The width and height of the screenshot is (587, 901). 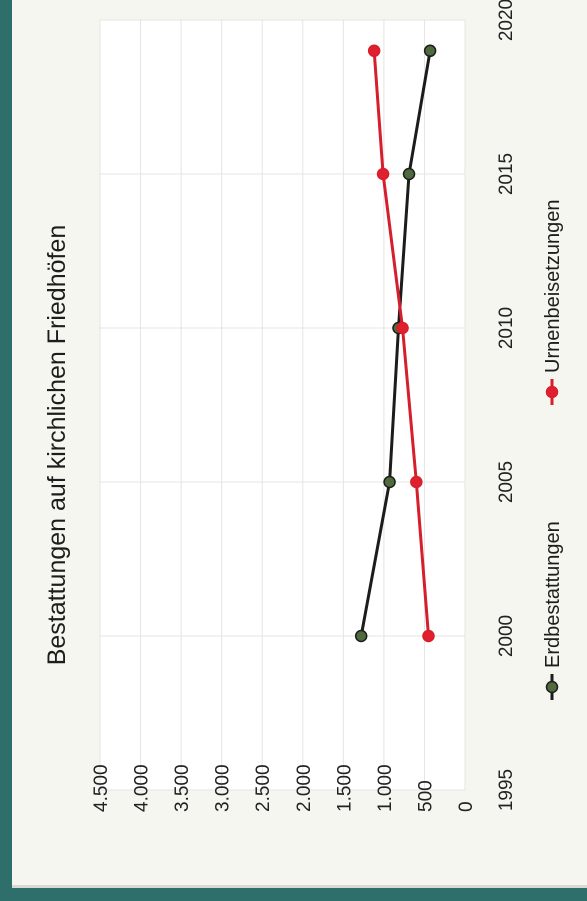 I want to click on x-tick-label: 2000, so click(x=506, y=636).